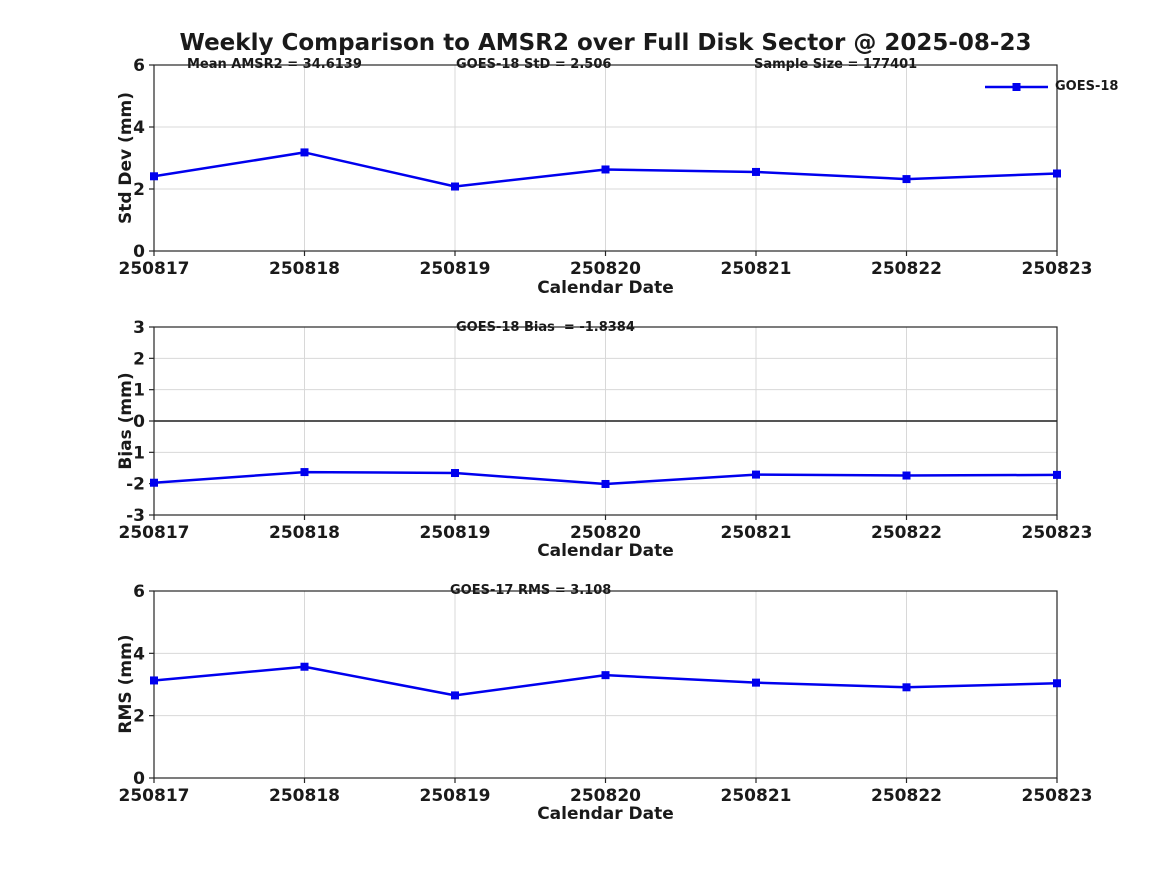  What do you see at coordinates (139, 391) in the screenshot?
I see `svg-text: 1` at bounding box center [139, 391].